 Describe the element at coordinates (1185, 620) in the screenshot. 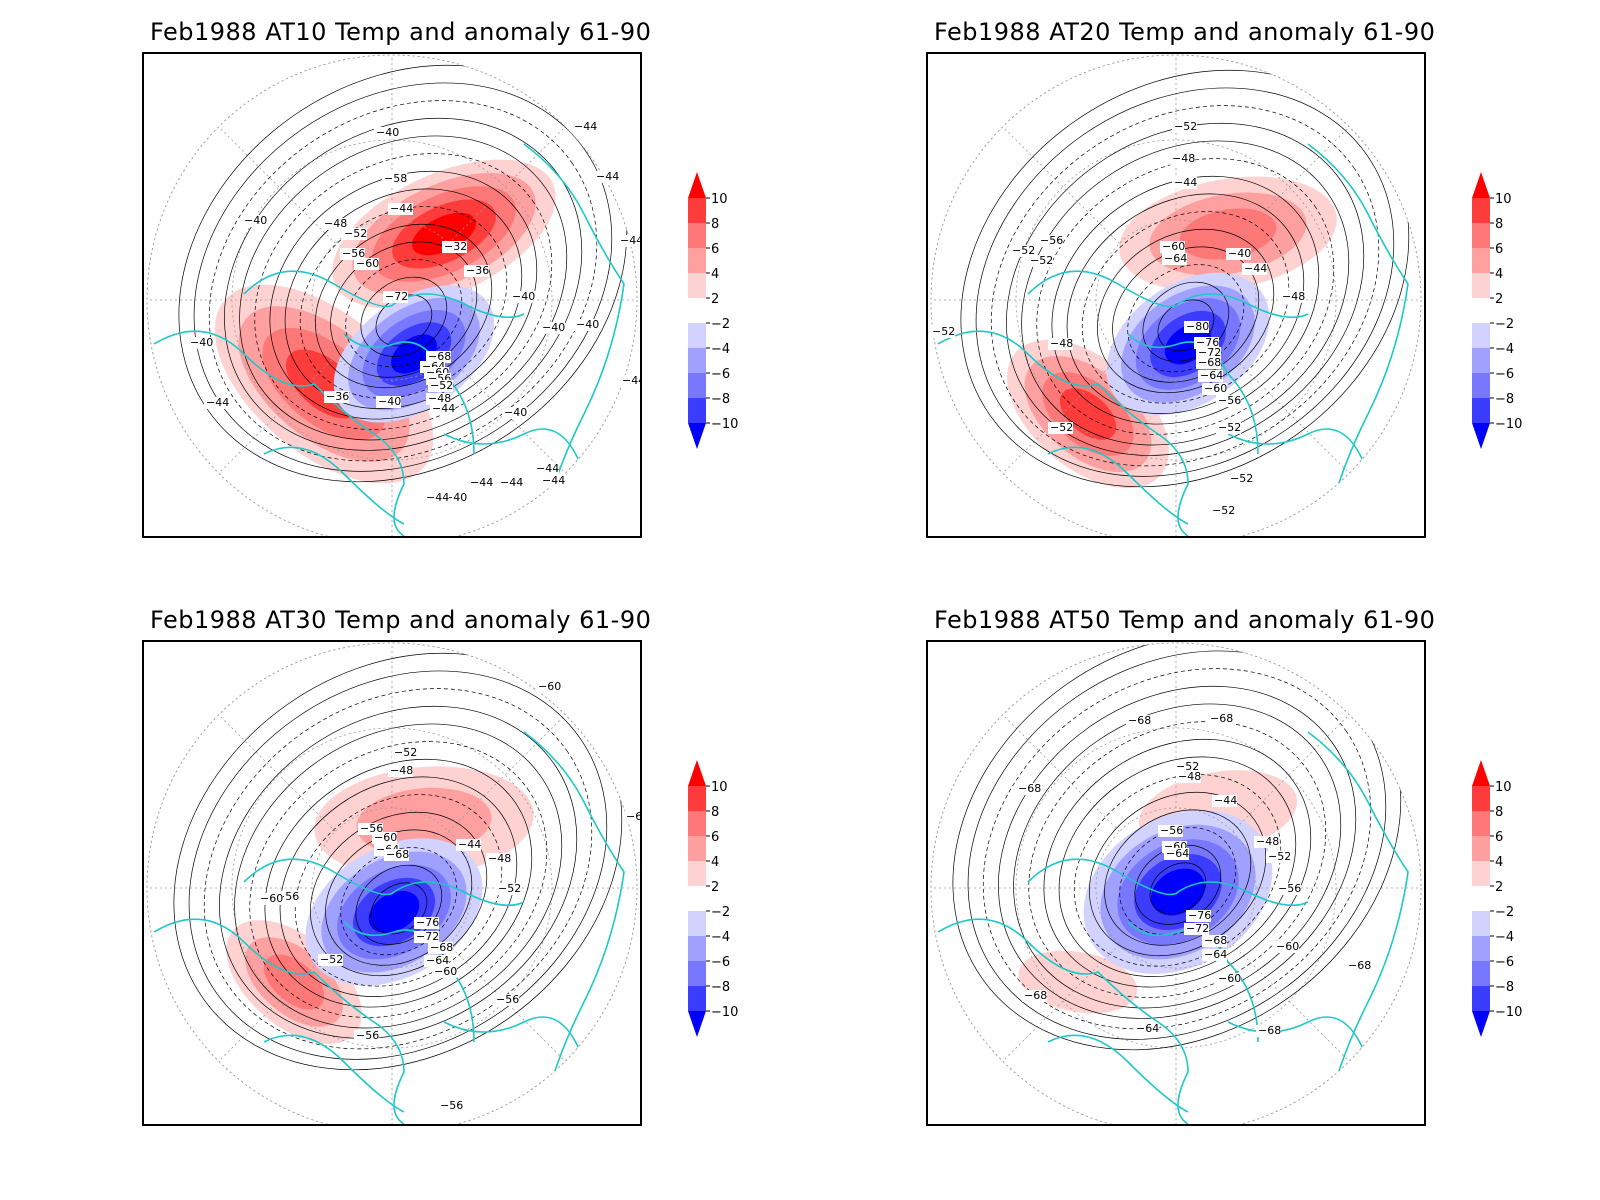

I see `map-title: Feb1988 AT50 Temp and anomaly 61-90` at that location.